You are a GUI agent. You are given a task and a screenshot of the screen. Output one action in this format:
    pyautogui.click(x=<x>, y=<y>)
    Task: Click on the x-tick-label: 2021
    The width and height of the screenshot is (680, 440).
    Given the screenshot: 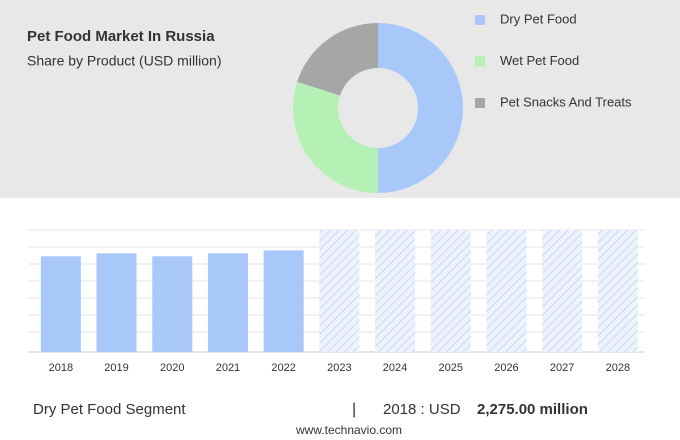 What is the action you would take?
    pyautogui.click(x=228, y=368)
    